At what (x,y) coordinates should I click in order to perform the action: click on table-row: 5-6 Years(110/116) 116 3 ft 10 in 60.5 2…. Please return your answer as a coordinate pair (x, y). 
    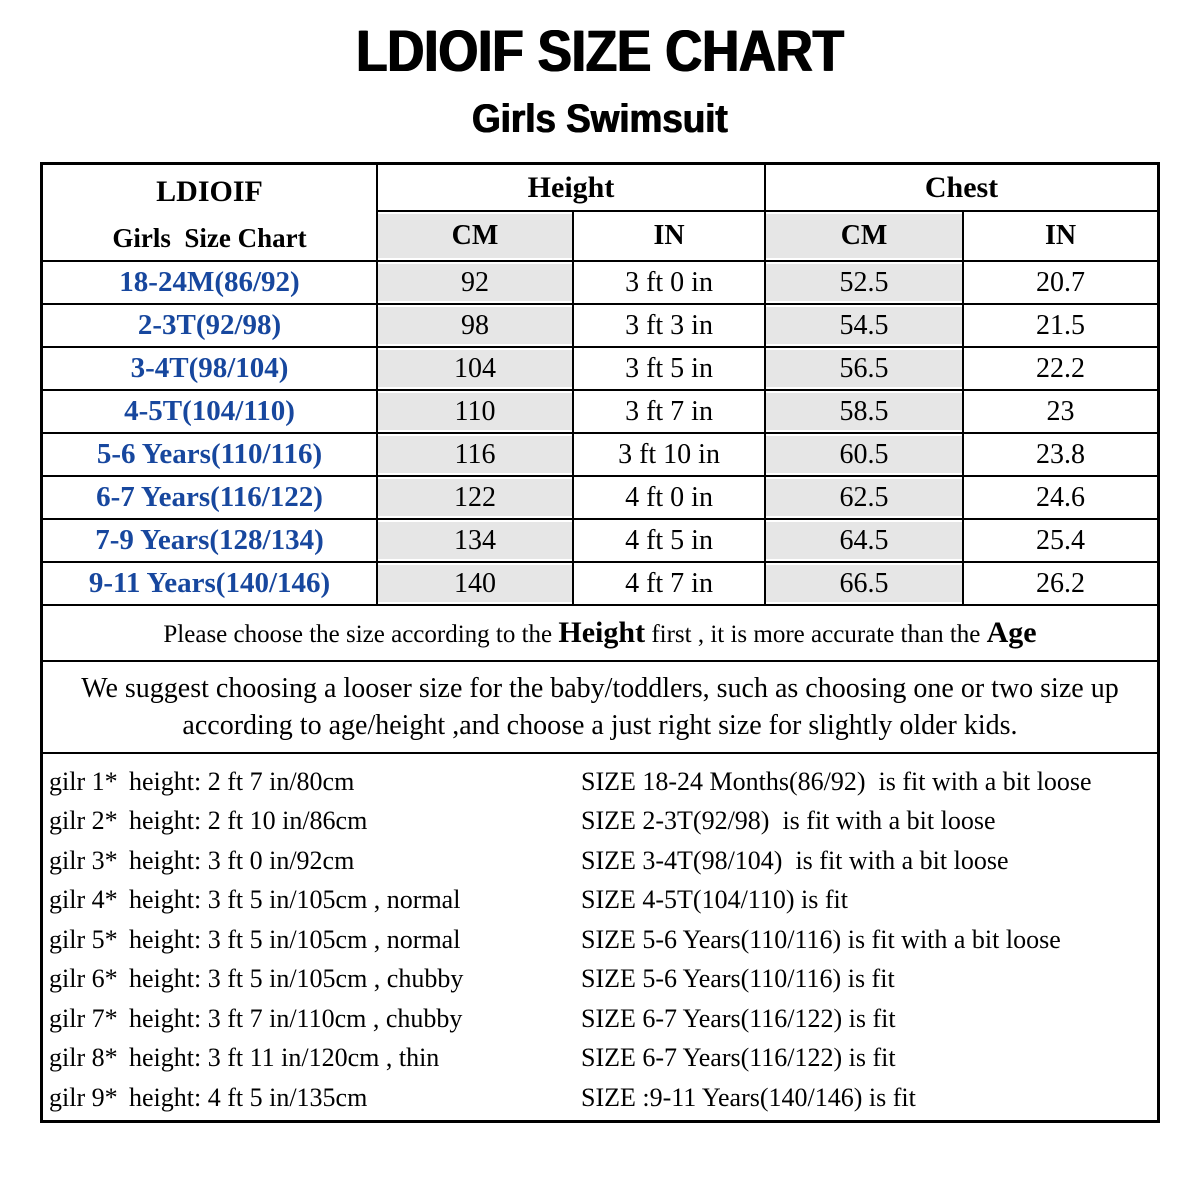
    Looking at the image, I should click on (600, 454).